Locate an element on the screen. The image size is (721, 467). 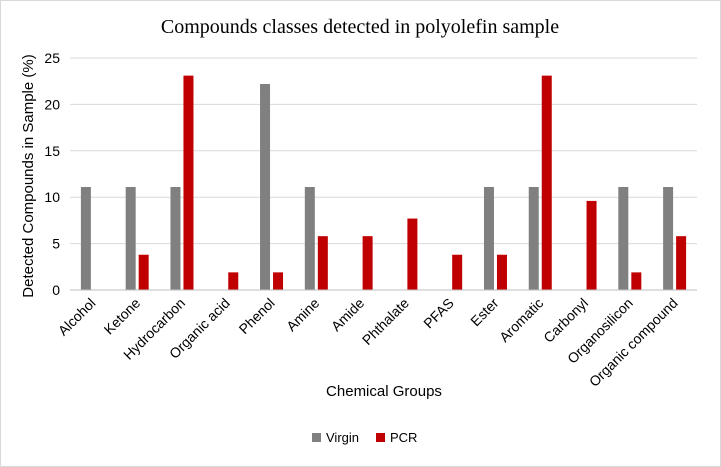
bar-pcr-organosilicon is located at coordinates (636, 281).